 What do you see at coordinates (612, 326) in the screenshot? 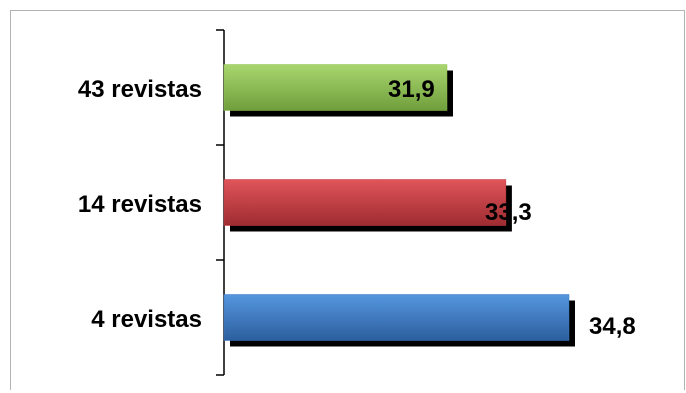
I see `value-label: 34,8` at bounding box center [612, 326].